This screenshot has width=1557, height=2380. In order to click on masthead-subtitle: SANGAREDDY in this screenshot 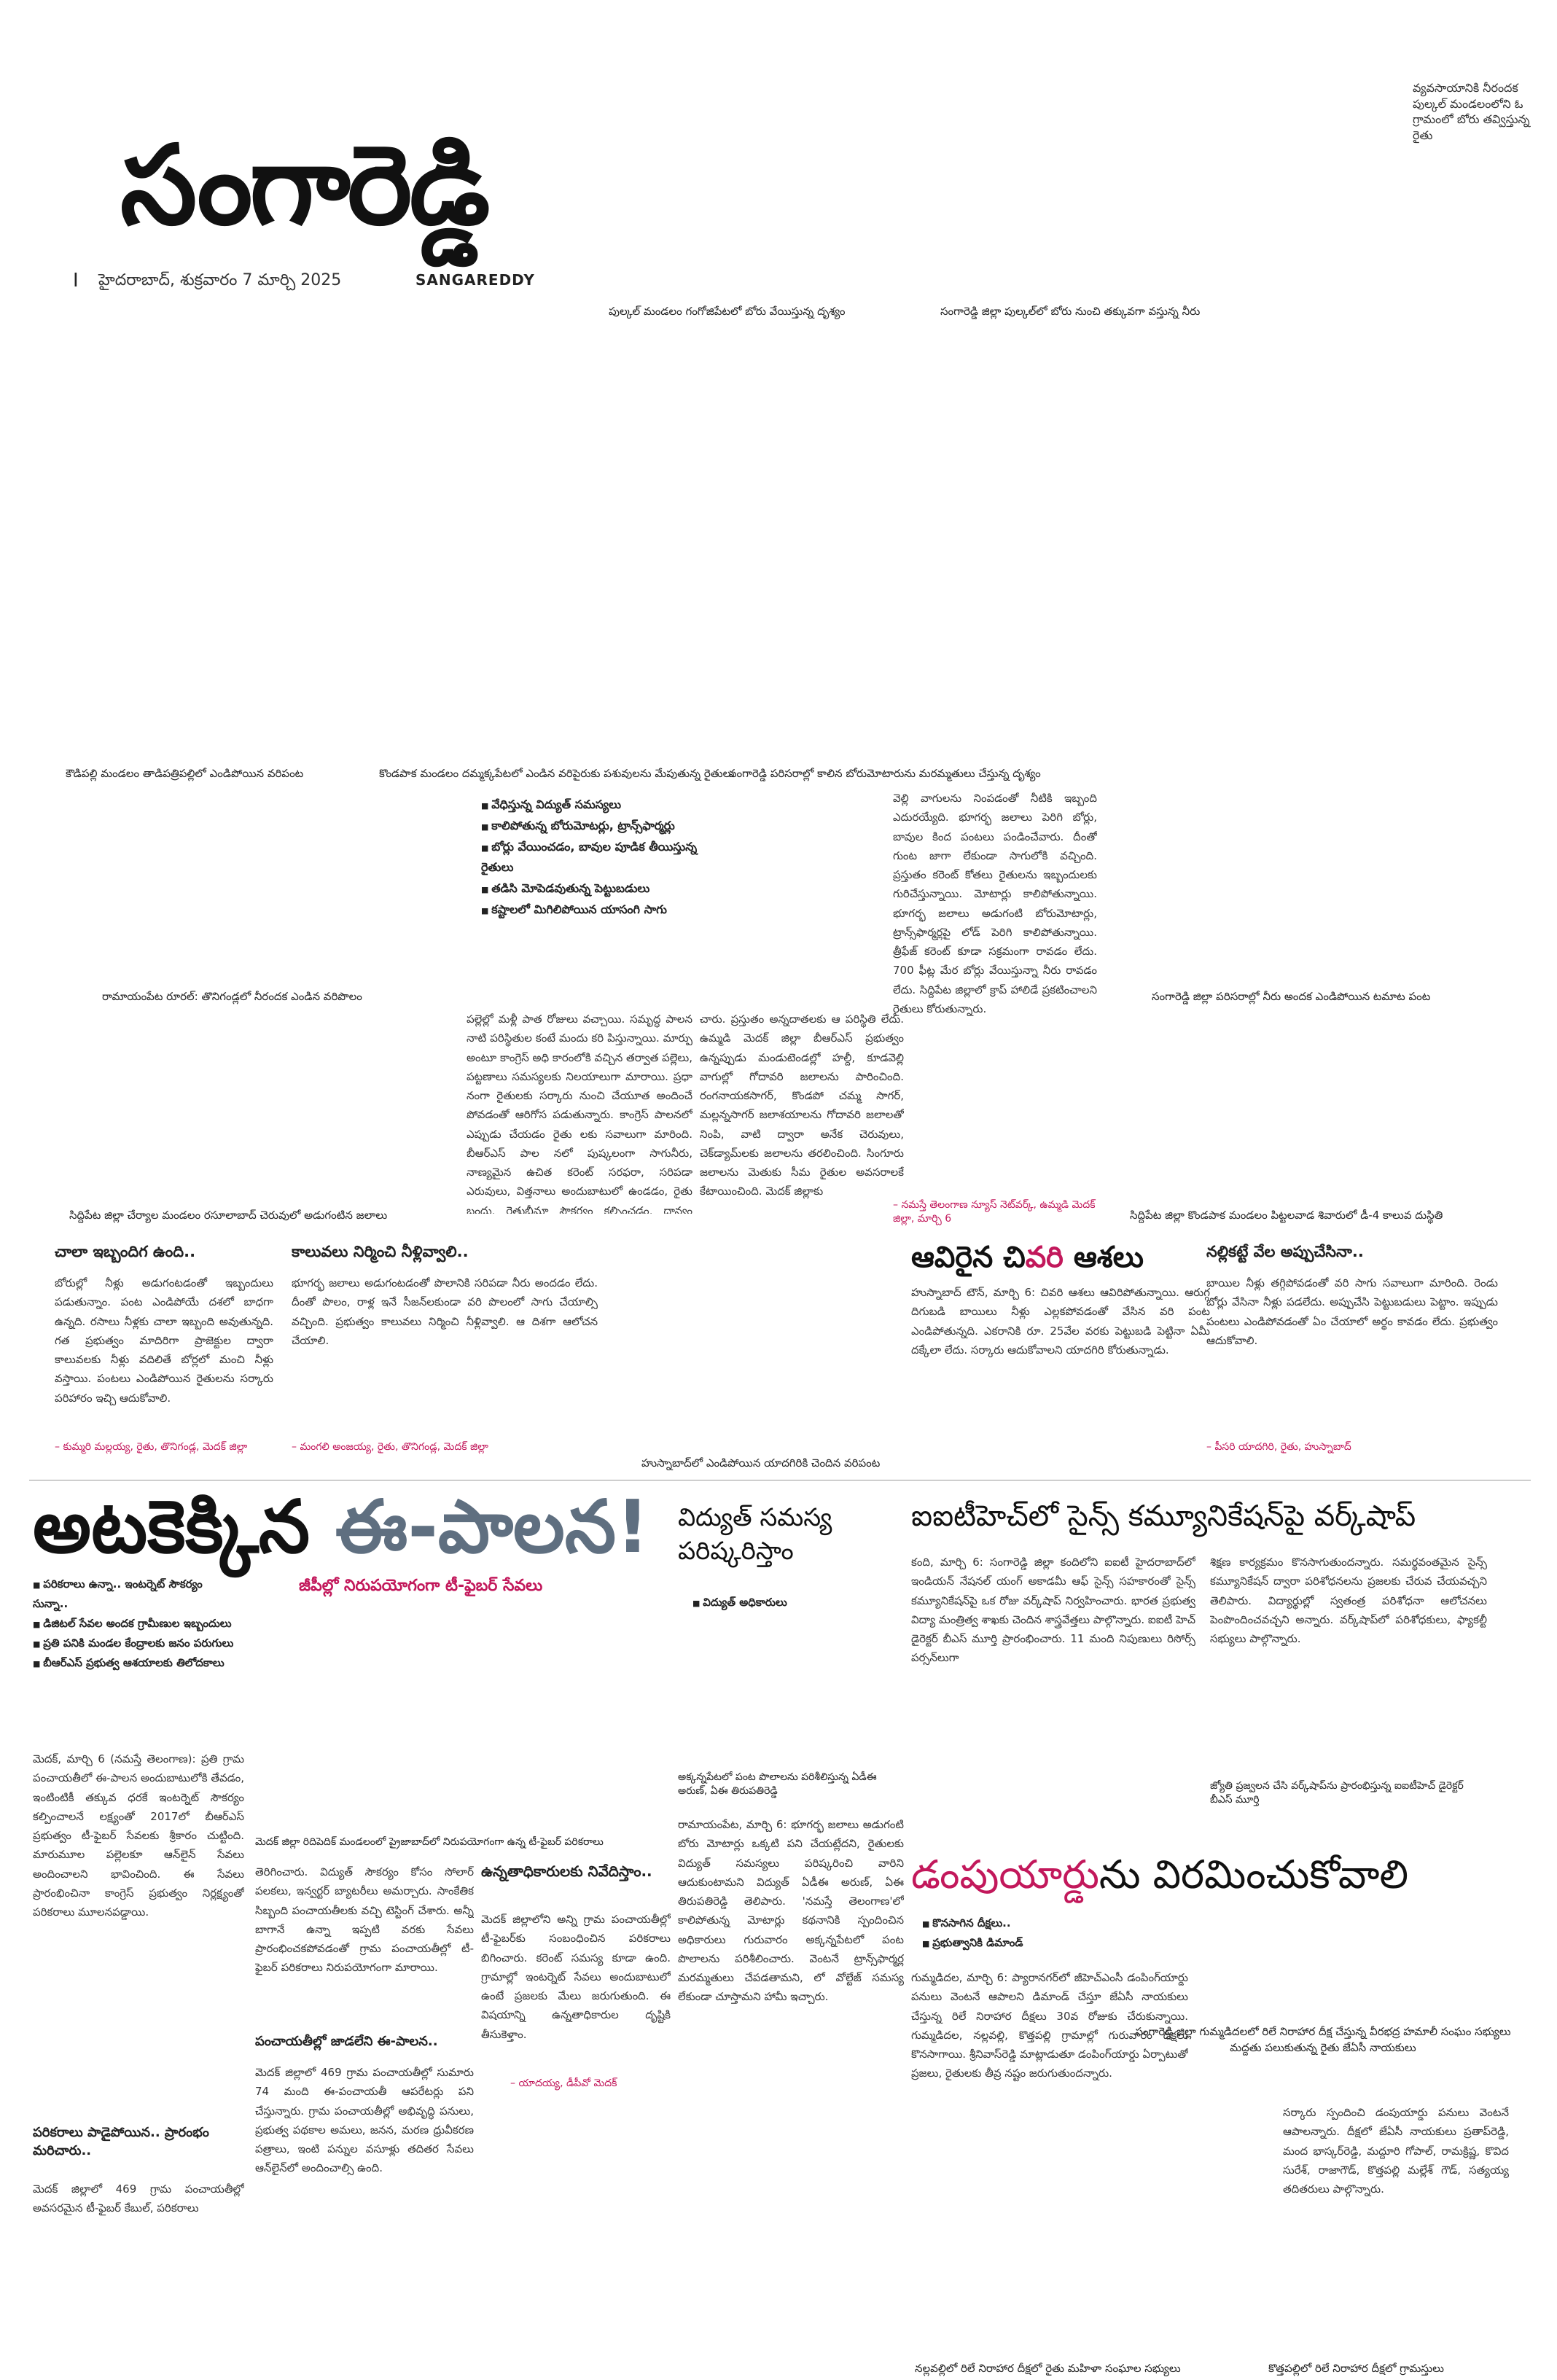, I will do `click(475, 280)`.